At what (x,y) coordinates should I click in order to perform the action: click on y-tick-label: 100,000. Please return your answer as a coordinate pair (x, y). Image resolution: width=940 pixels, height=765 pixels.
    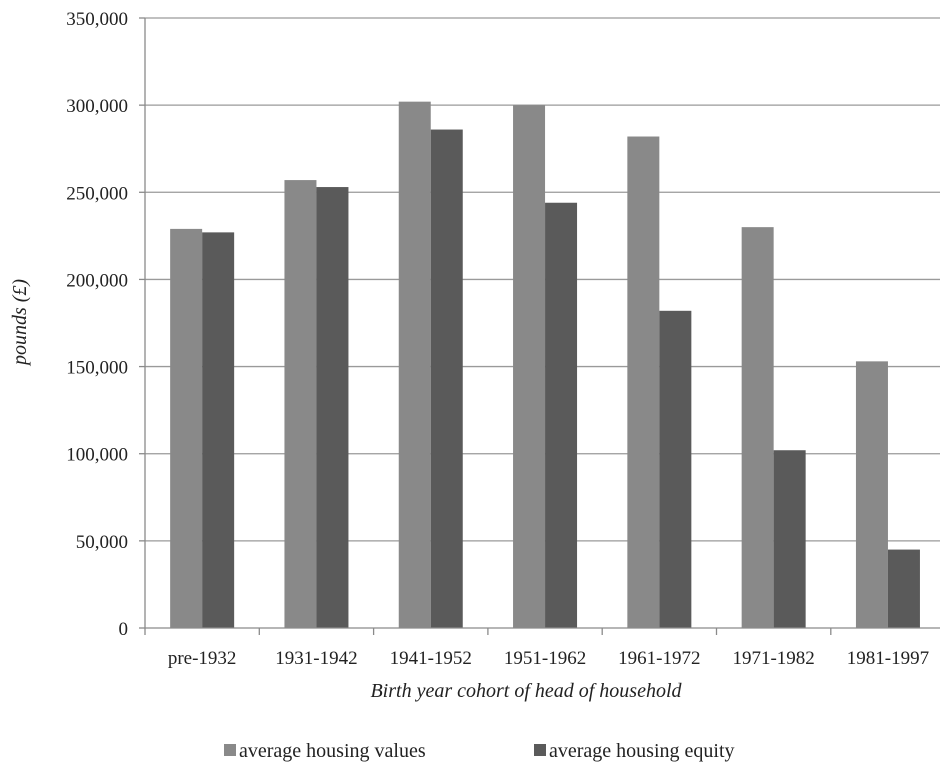
    Looking at the image, I should click on (97, 455).